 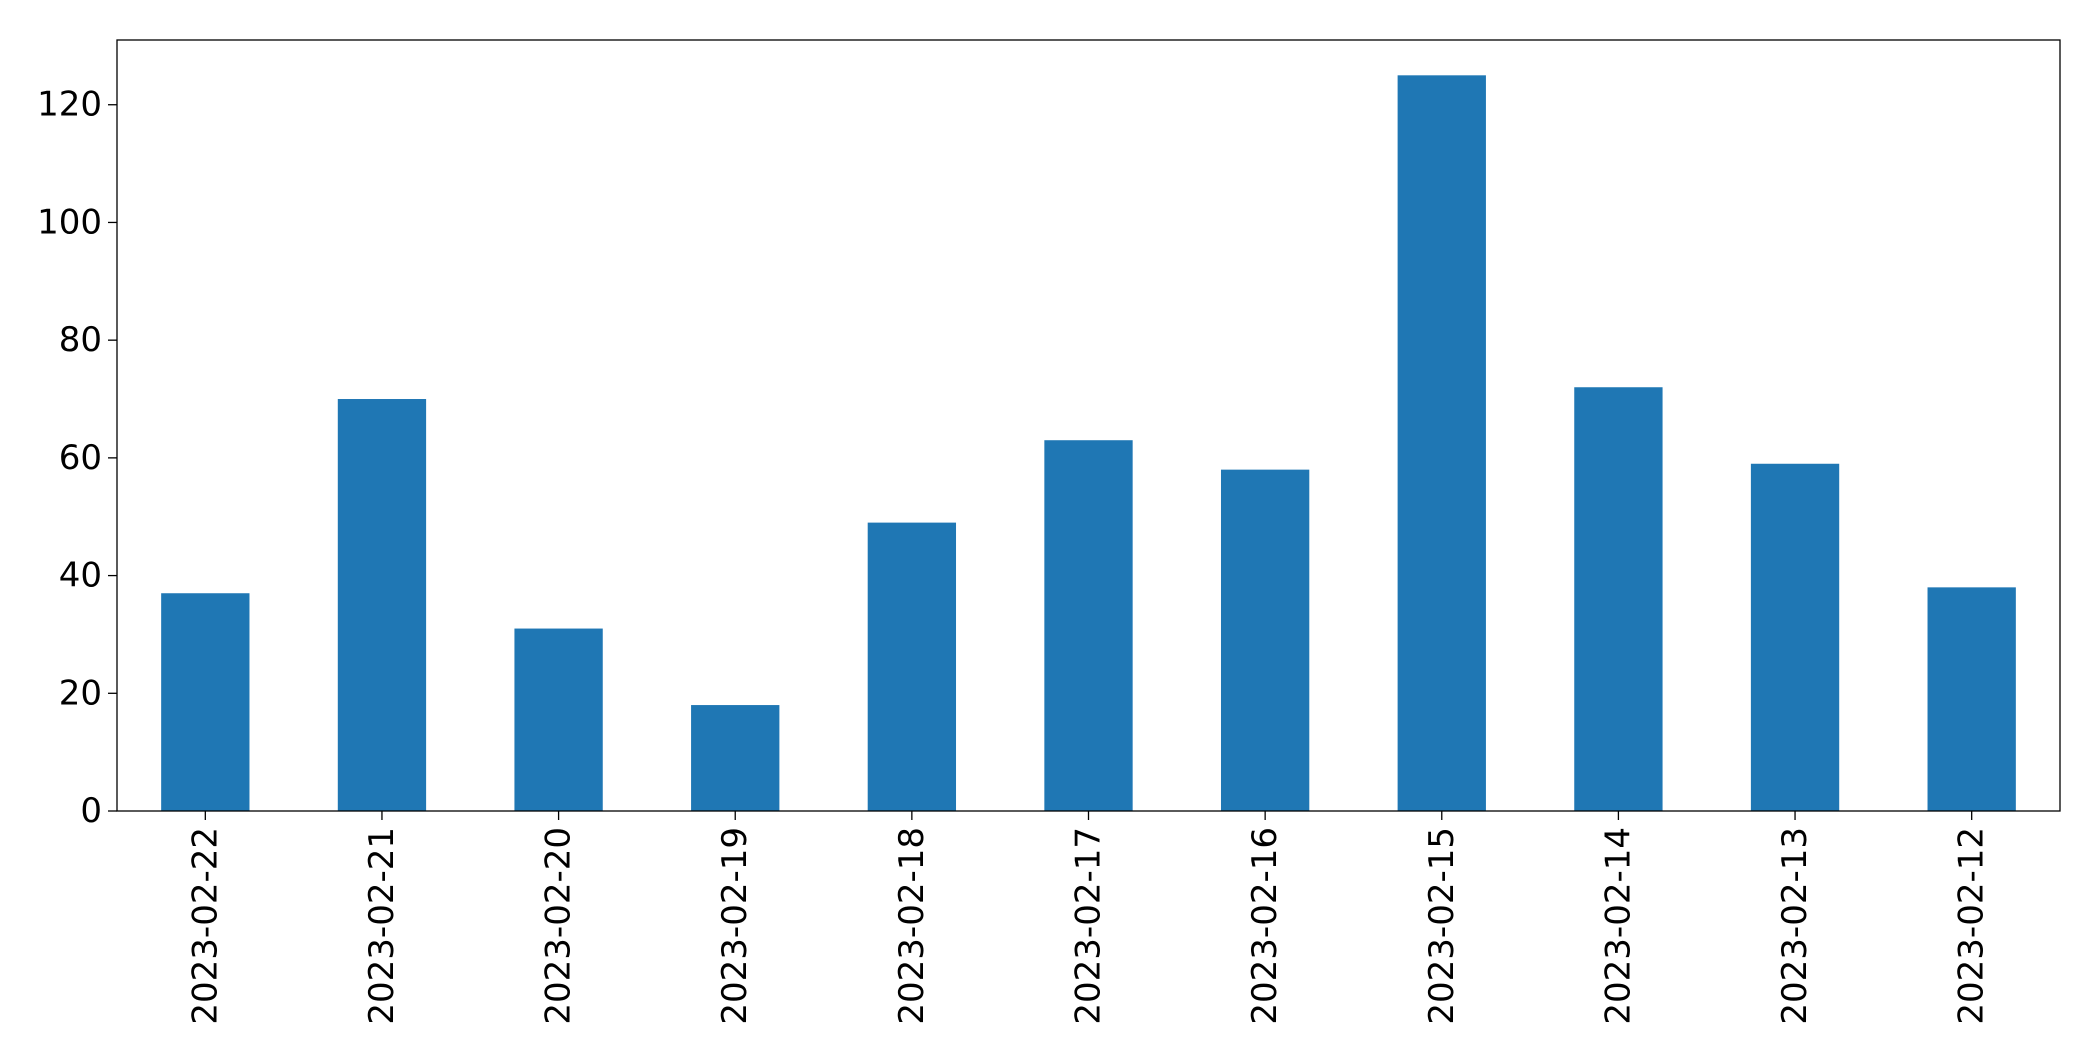 What do you see at coordinates (382, 926) in the screenshot?
I see `x-tick-label: 2023-02-21` at bounding box center [382, 926].